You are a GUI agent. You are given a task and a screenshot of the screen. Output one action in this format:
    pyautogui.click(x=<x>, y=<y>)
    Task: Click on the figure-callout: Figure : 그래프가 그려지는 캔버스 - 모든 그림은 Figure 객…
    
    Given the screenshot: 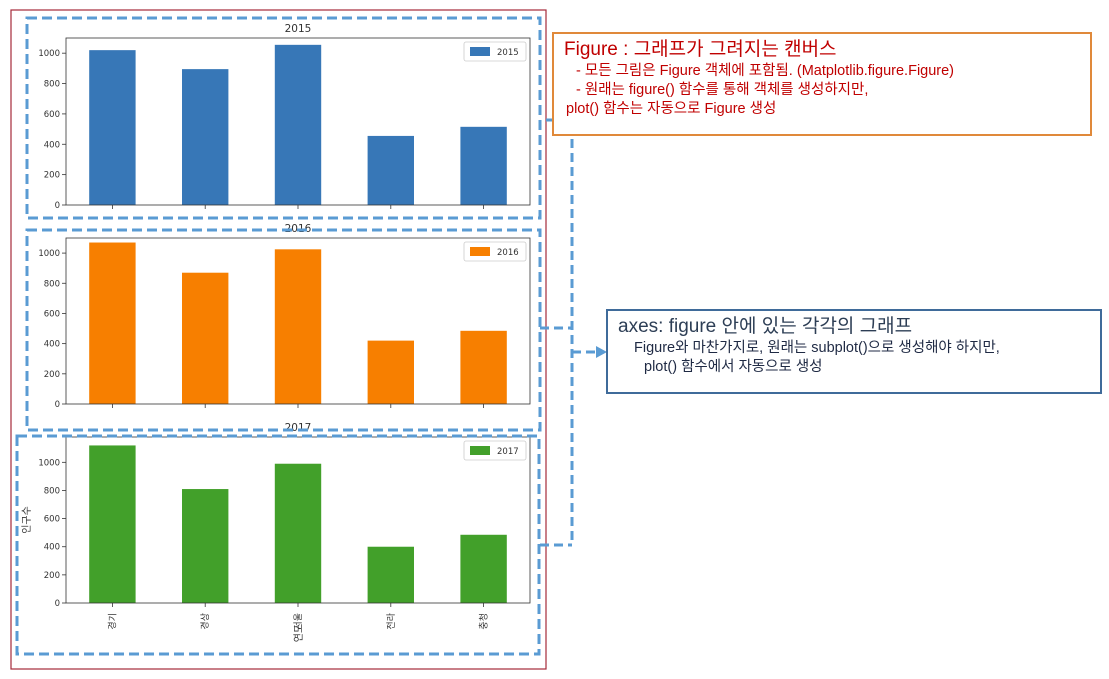 What is the action you would take?
    pyautogui.click(x=822, y=84)
    